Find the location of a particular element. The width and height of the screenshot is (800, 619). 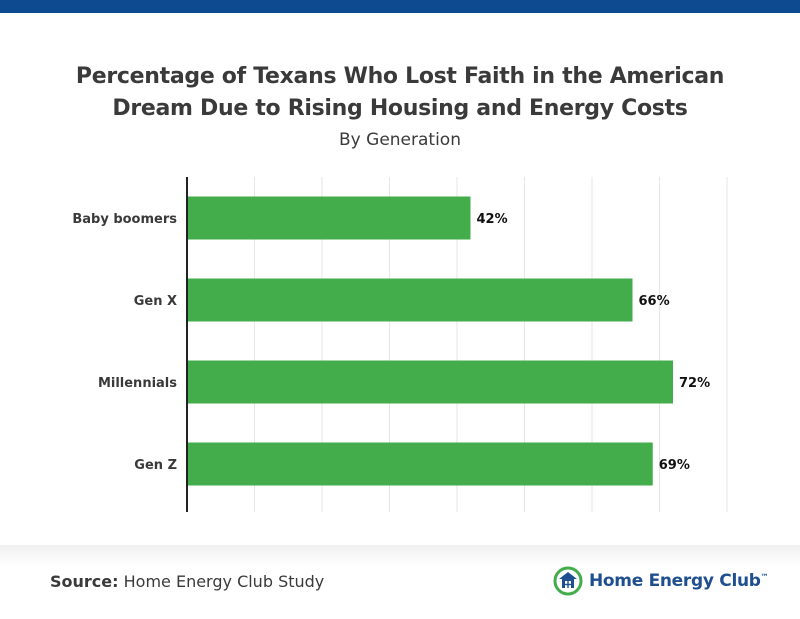

source-text: Home Energy Club Study is located at coordinates (224, 581).